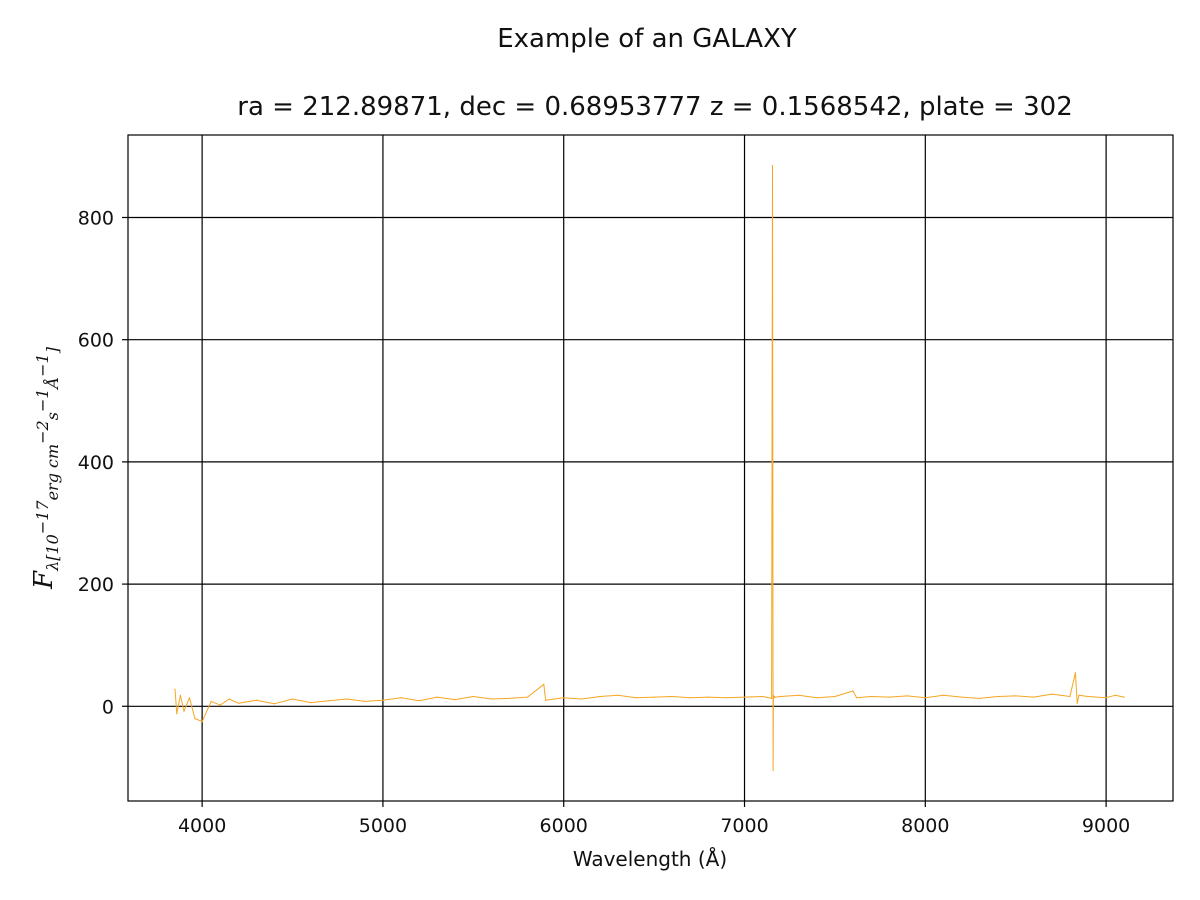 The height and width of the screenshot is (900, 1200). Describe the element at coordinates (96, 341) in the screenshot. I see `y-tick-label: 600` at that location.